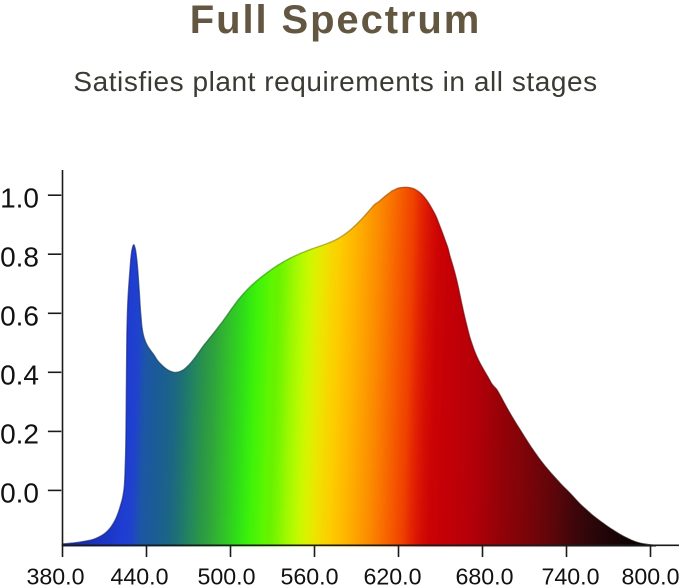 This screenshot has height=588, width=679. Describe the element at coordinates (309, 576) in the screenshot. I see `svg-text: 560.0` at that location.